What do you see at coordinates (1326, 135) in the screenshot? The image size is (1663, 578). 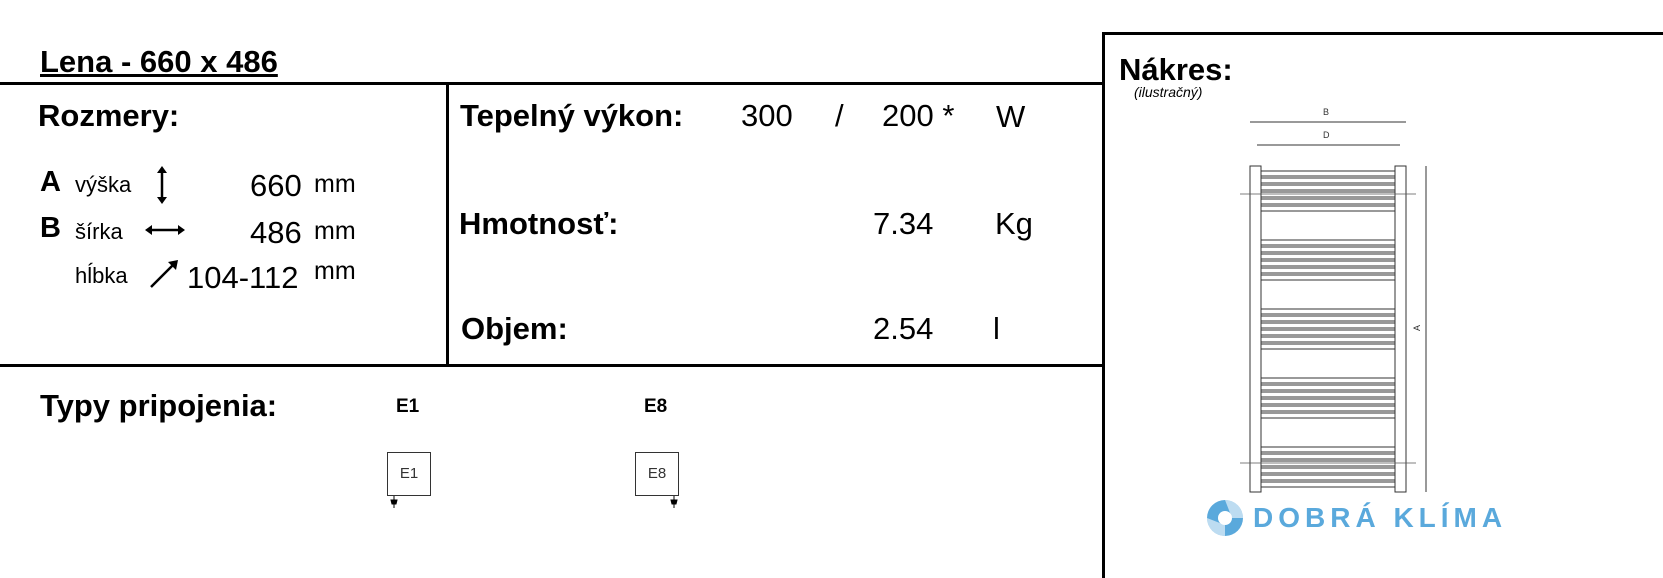 I see `dim-label-d: D` at bounding box center [1326, 135].